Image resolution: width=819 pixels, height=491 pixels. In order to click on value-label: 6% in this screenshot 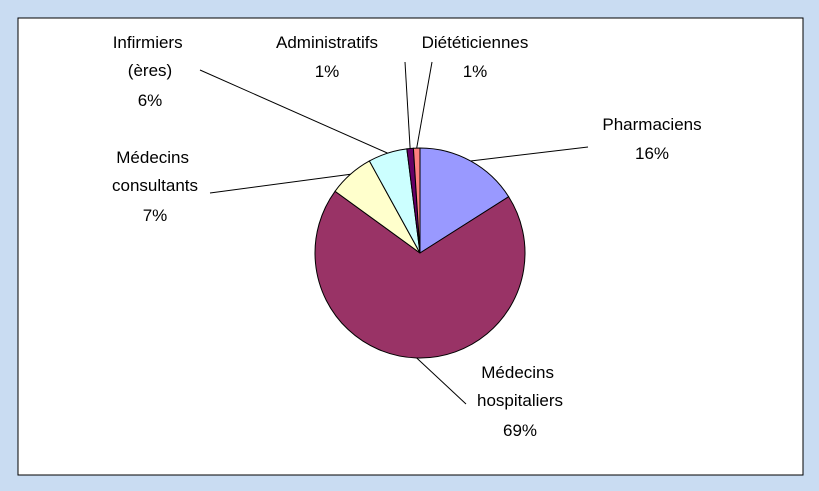, I will do `click(150, 100)`.